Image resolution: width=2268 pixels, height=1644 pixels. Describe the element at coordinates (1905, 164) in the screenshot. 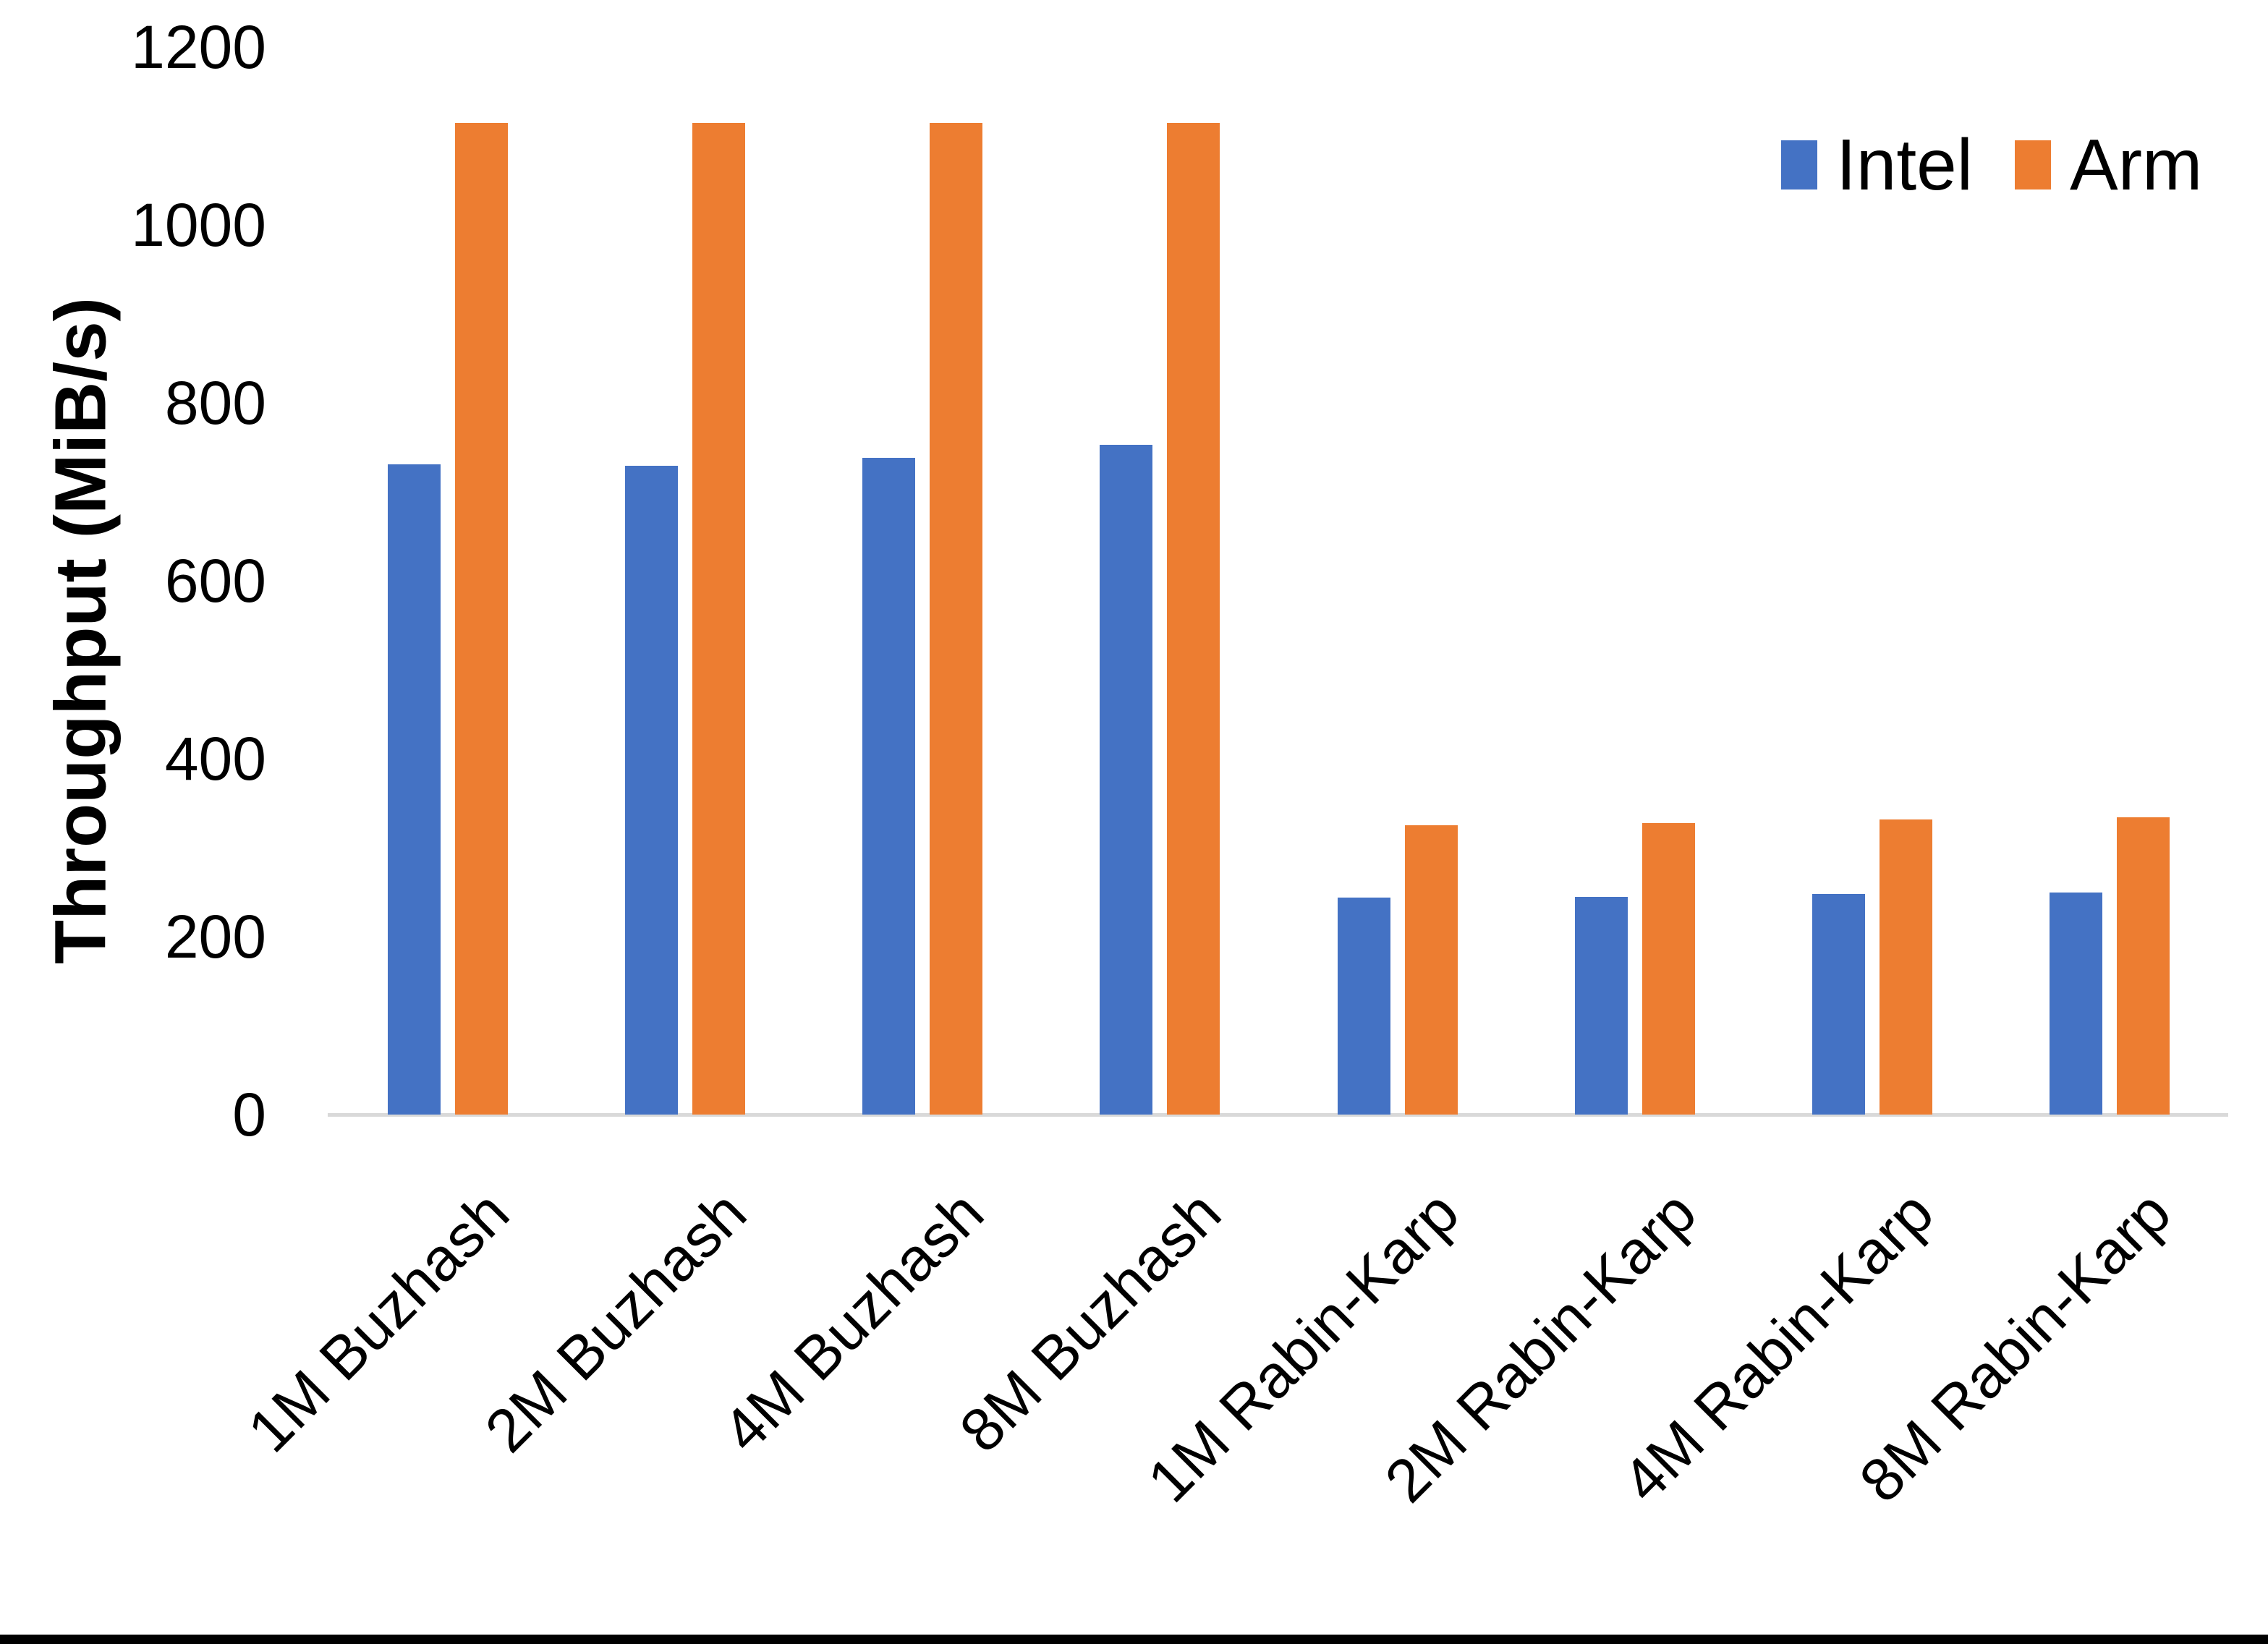

I see `legend-label-intel: Intel` at that location.